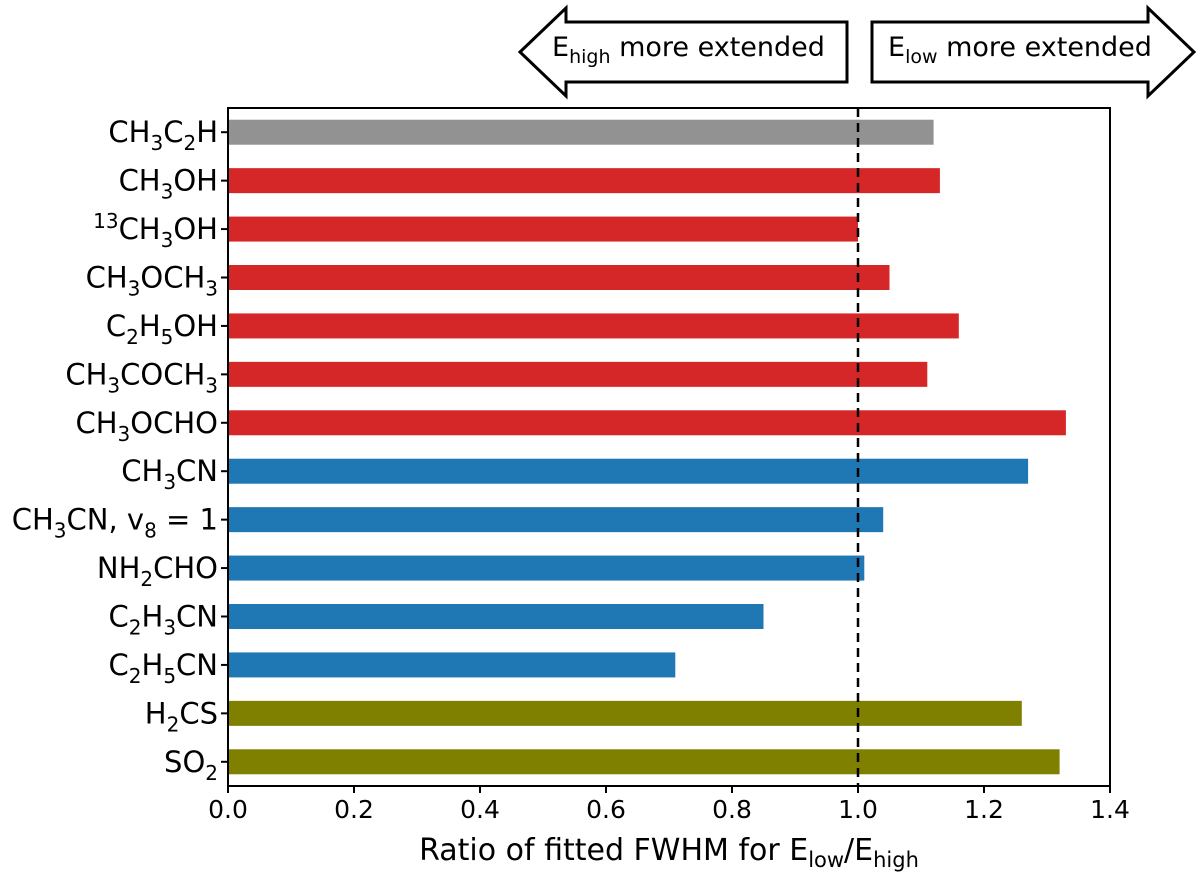 The image size is (1200, 875). Describe the element at coordinates (688, 50) in the screenshot. I see `left-arrow-text: Ehigh more extended` at that location.